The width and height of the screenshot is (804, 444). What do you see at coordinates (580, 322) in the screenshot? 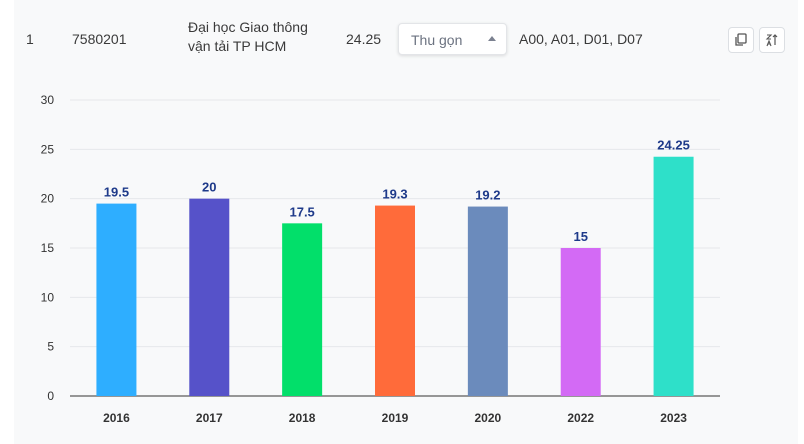
I see `bar-2022` at bounding box center [580, 322].